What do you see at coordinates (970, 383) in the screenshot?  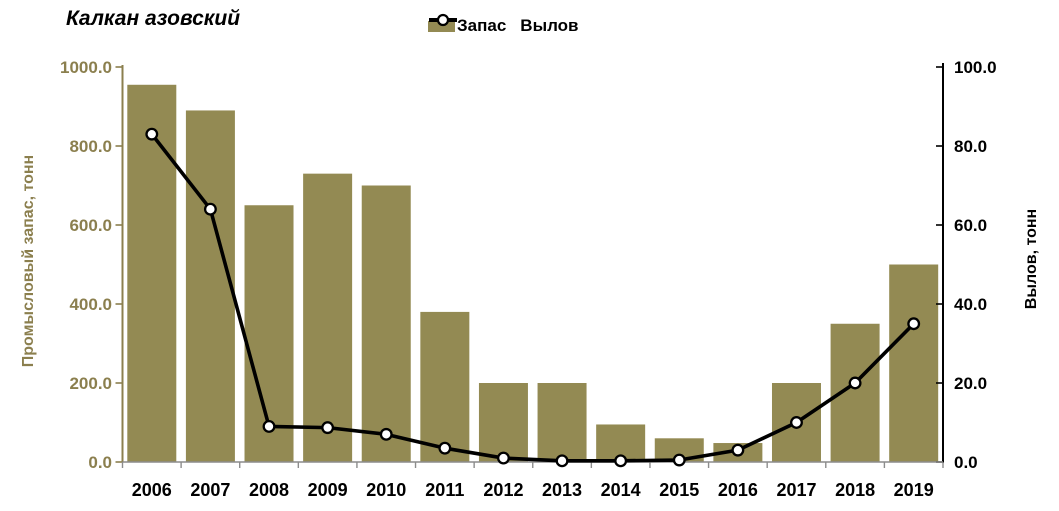 I see `right-axis-tick-label: 20.0` at bounding box center [970, 383].